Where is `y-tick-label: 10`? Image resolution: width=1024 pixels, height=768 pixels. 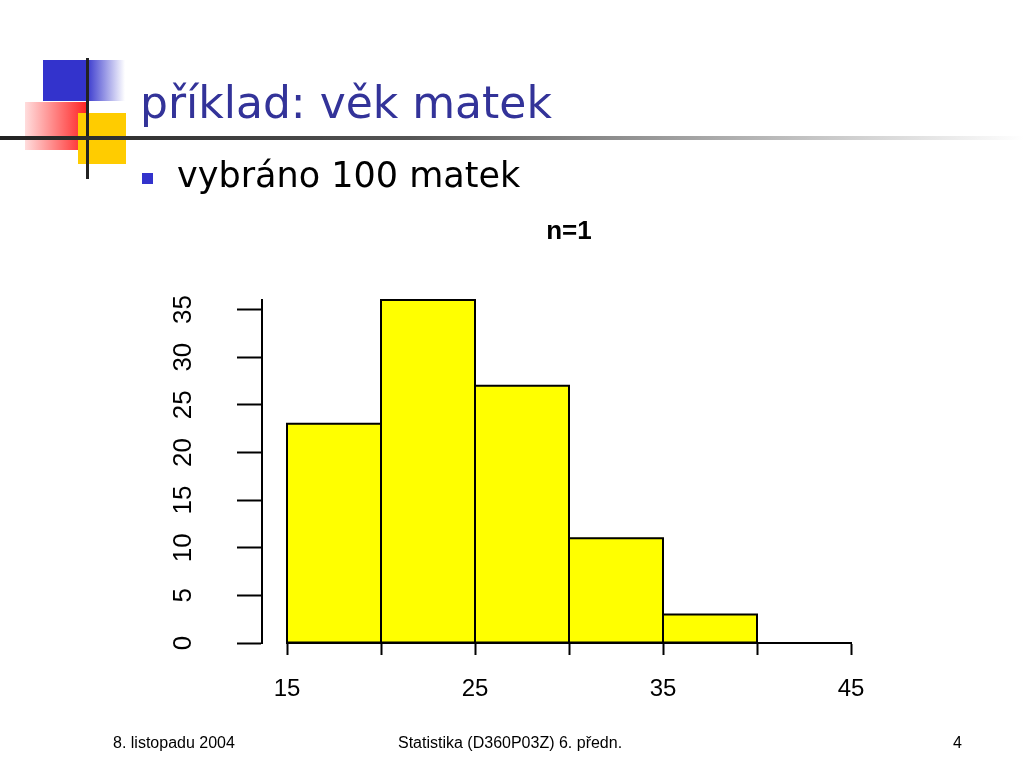 y-tick-label: 10 is located at coordinates (181, 548).